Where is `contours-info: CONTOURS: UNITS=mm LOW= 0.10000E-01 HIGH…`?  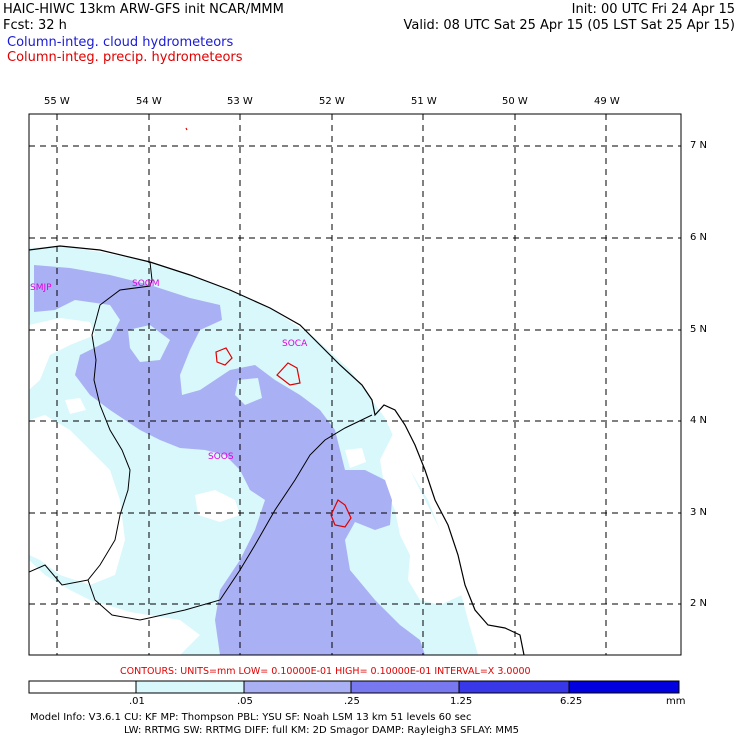
contours-info: CONTOURS: UNITS=mm LOW= 0.10000E-01 HIGH… is located at coordinates (325, 671).